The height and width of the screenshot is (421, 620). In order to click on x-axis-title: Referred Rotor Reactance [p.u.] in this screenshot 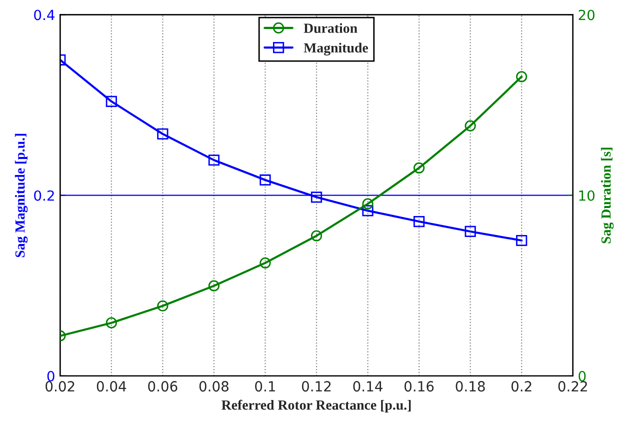, I will do `click(316, 406)`.